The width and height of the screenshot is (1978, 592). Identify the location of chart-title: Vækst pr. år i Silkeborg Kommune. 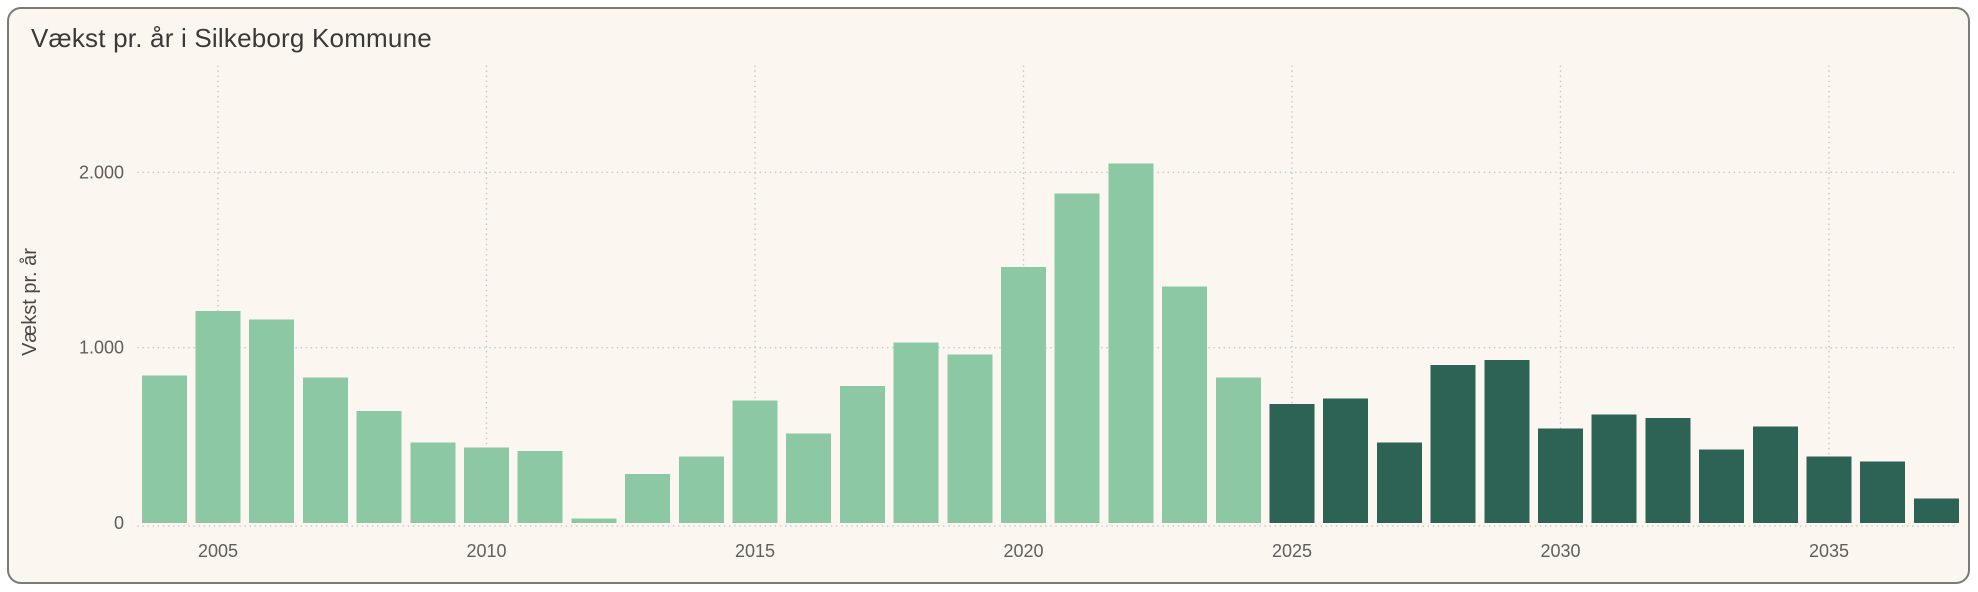
(231, 38).